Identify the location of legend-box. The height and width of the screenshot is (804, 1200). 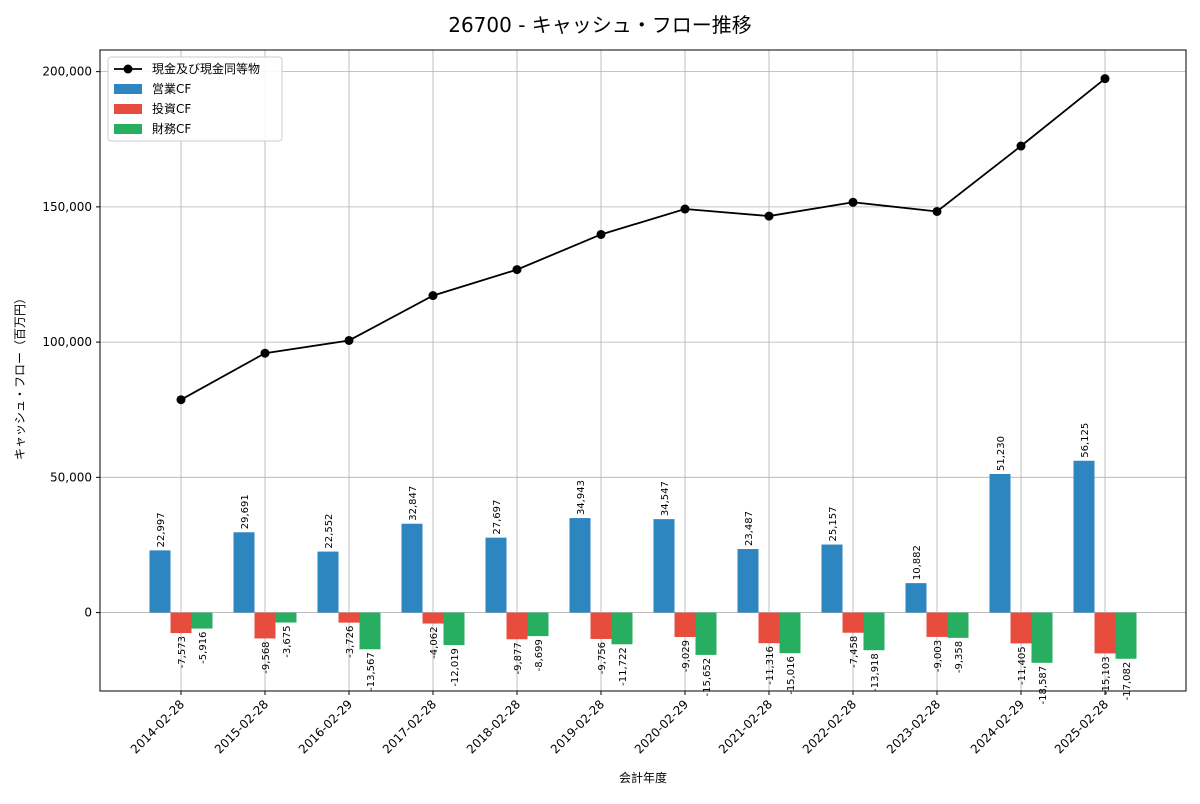
(195, 99).